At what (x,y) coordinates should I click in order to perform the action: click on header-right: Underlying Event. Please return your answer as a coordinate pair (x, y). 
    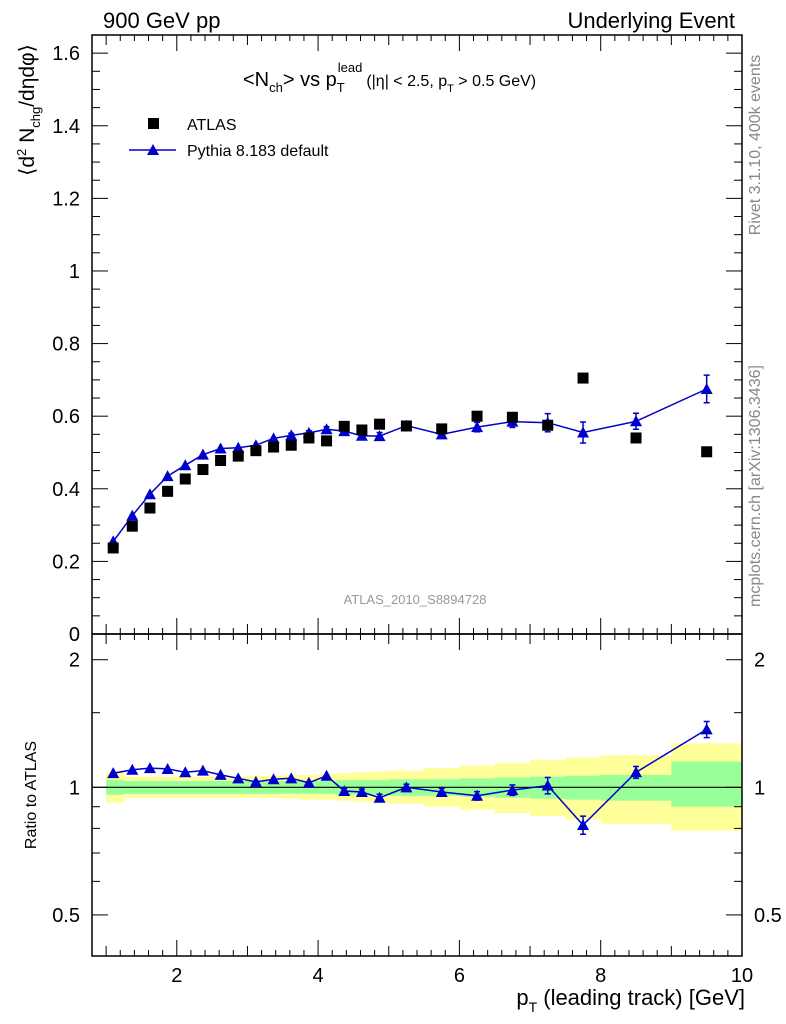
    Looking at the image, I should click on (651, 20).